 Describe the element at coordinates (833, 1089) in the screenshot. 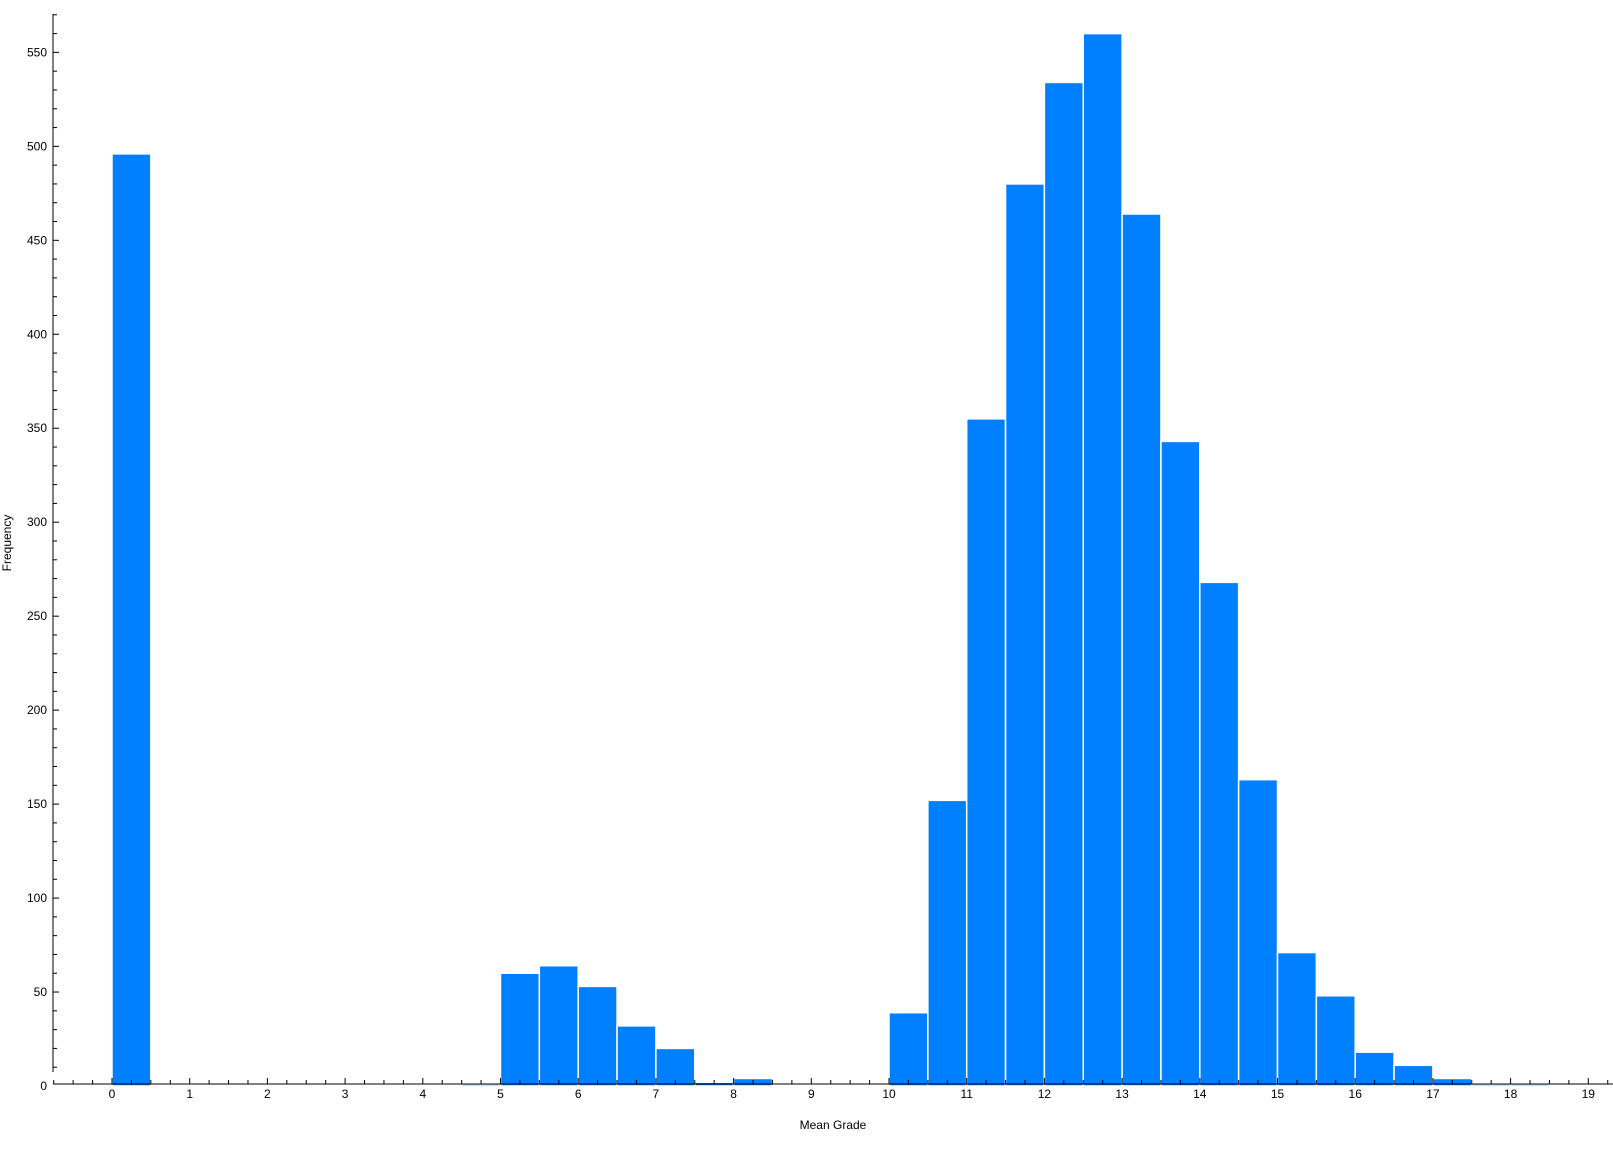

I see `x-axis: 0 1 2 3 4 5 6 7 8 9 10 11 12 13 14 15 16 17 18 19` at that location.